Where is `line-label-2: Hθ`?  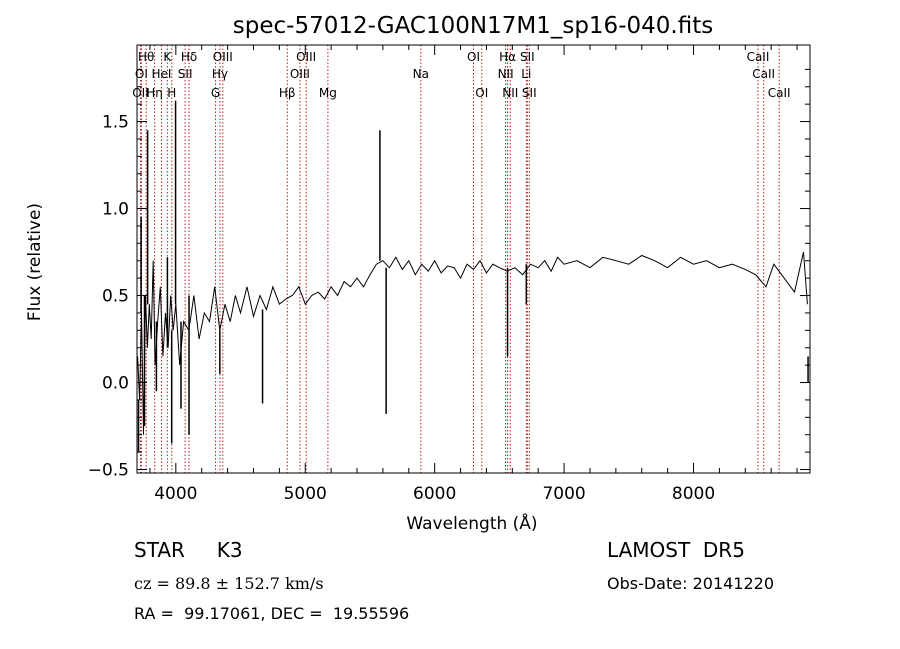
line-label-2: Hθ is located at coordinates (146, 57).